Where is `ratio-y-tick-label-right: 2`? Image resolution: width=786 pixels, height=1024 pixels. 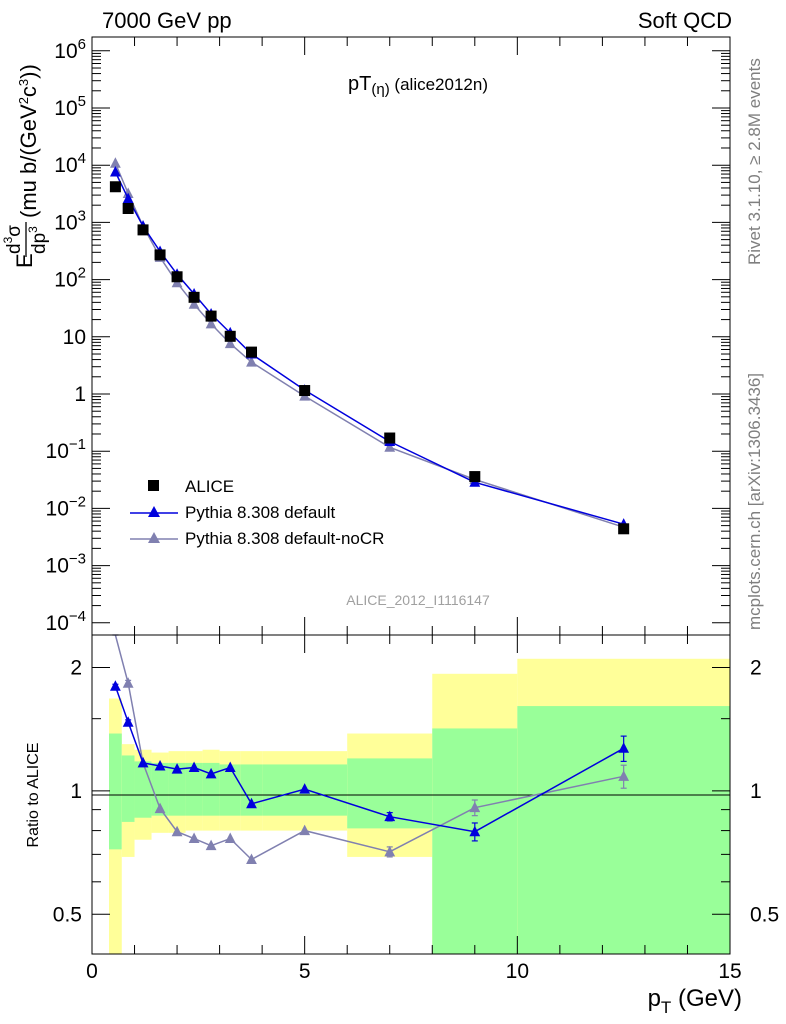 ratio-y-tick-label-right: 2 is located at coordinates (756, 667).